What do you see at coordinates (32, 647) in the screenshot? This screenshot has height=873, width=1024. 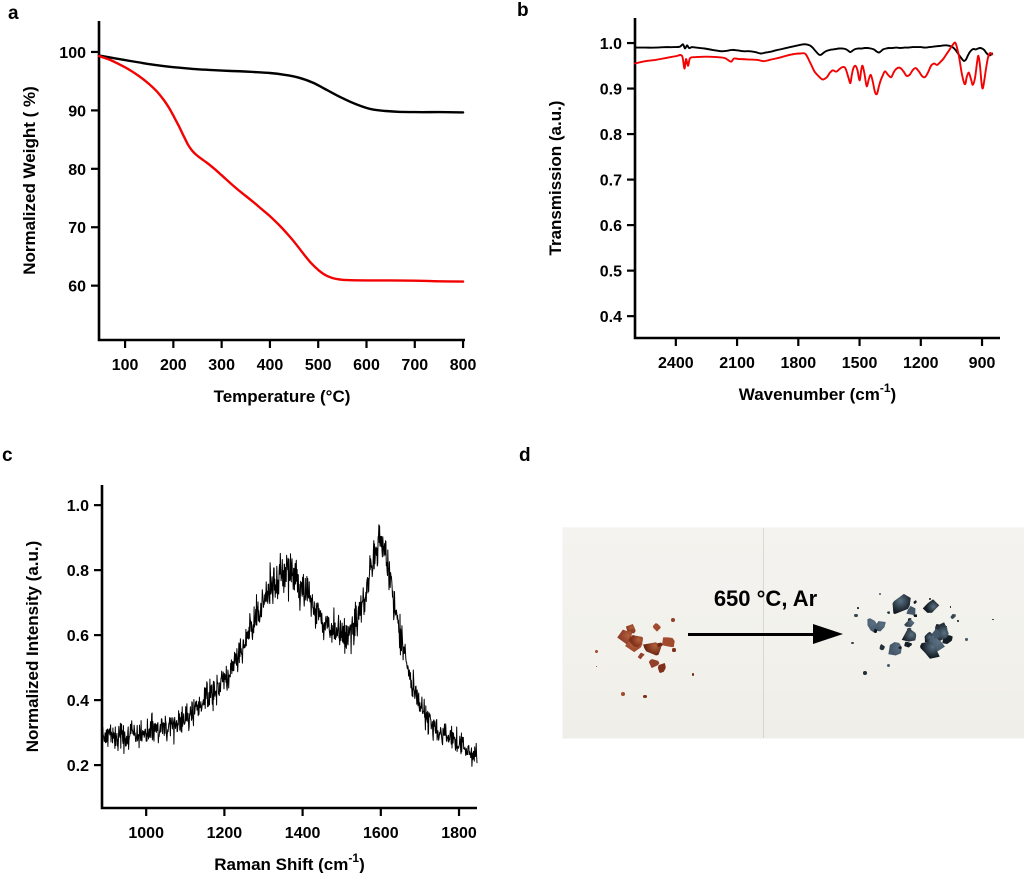 I see `raman-y-axis-label: Normalized Intensity (a.u.)` at bounding box center [32, 647].